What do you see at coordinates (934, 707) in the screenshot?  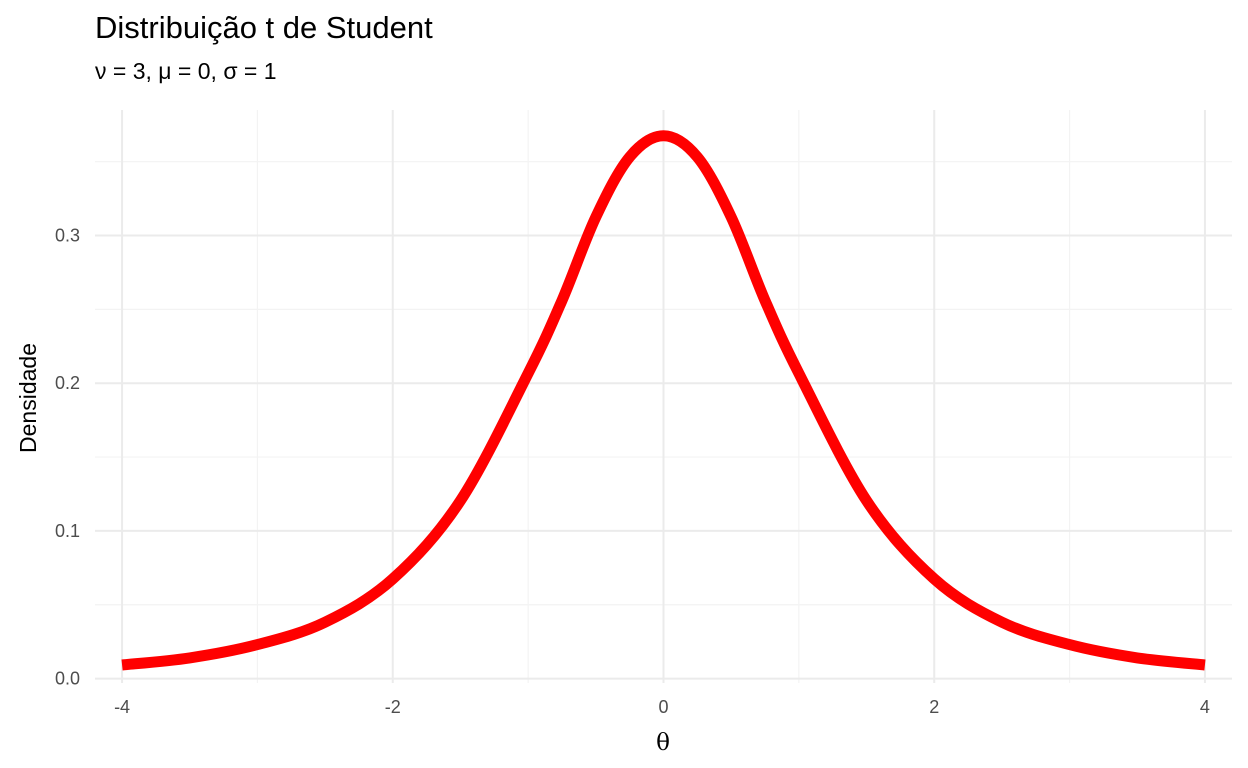 I see `x-tick-label: 2` at bounding box center [934, 707].